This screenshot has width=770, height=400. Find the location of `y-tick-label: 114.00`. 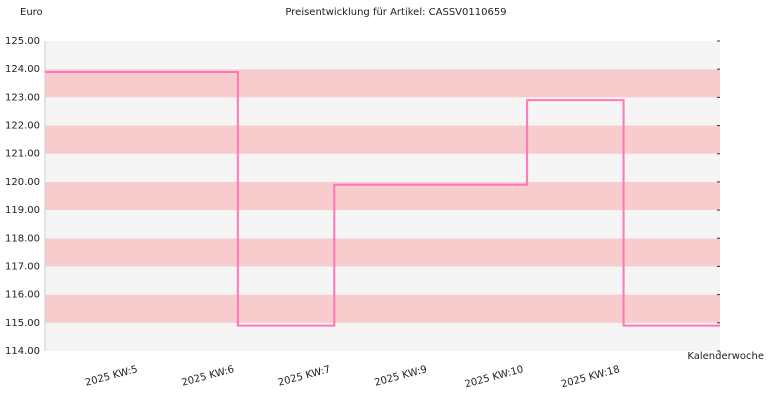

y-tick-label: 114.00 is located at coordinates (22, 351).